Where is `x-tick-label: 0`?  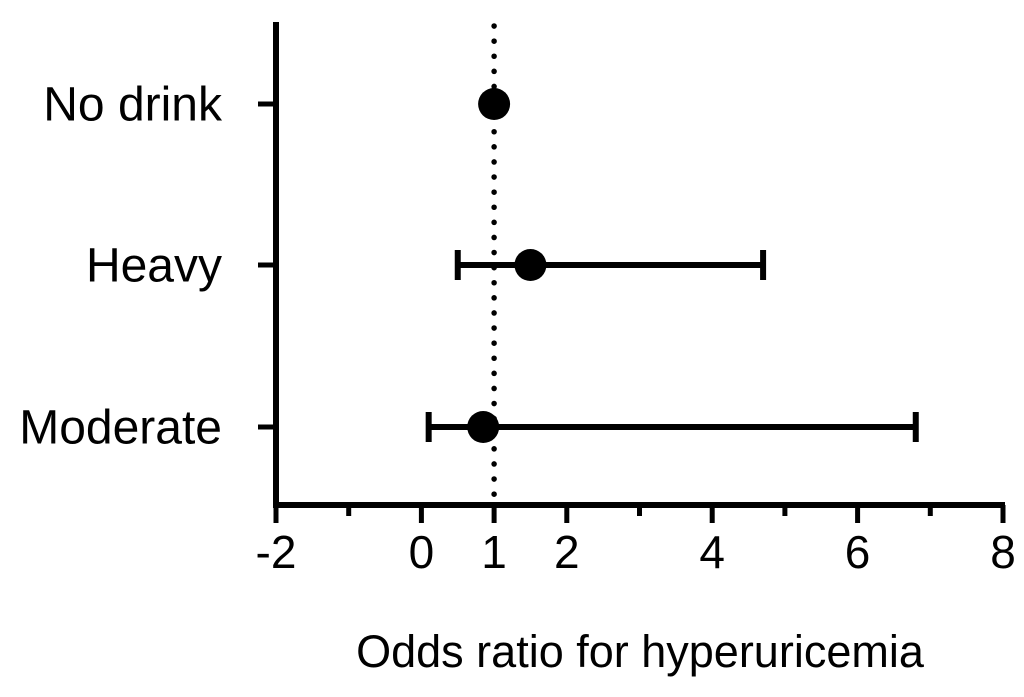 x-tick-label: 0 is located at coordinates (422, 552).